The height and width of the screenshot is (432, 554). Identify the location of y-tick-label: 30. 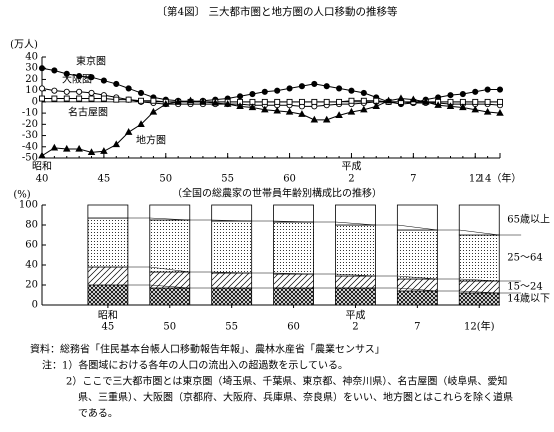
(31, 68).